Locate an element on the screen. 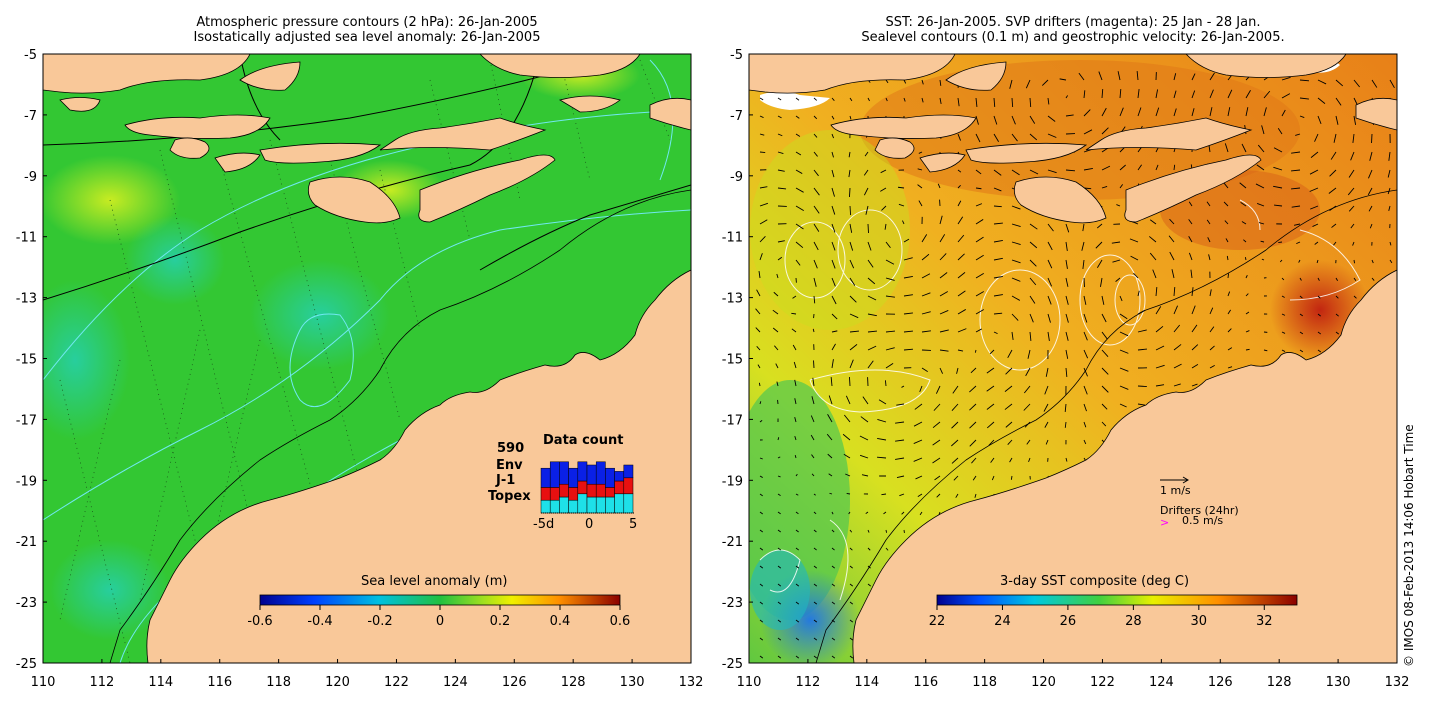 The height and width of the screenshot is (710, 1440). inset-count: 590 is located at coordinates (510, 448).